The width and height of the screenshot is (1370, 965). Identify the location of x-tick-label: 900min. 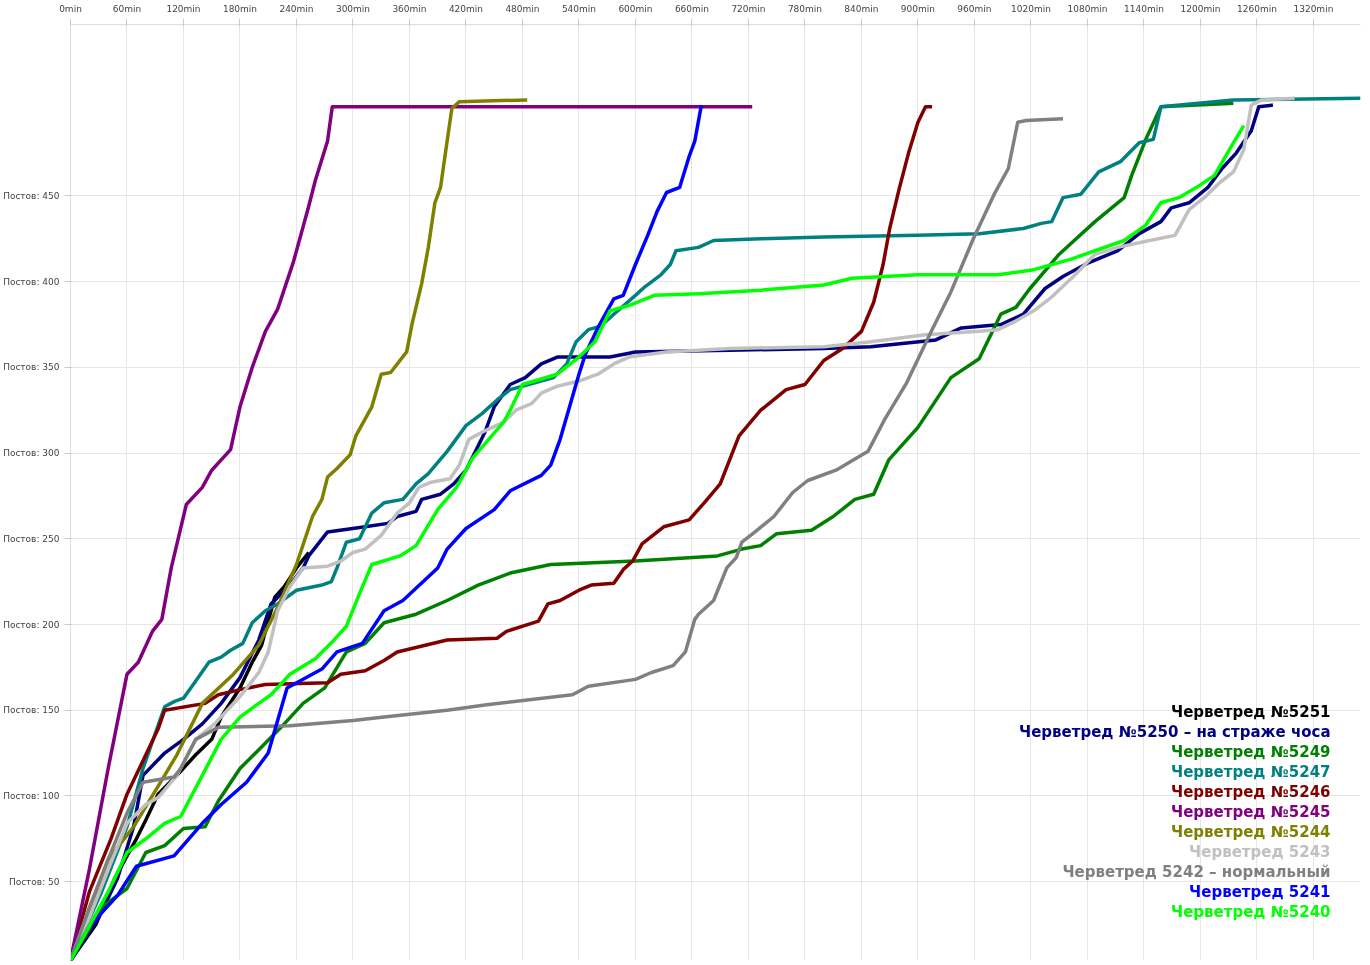
(918, 8).